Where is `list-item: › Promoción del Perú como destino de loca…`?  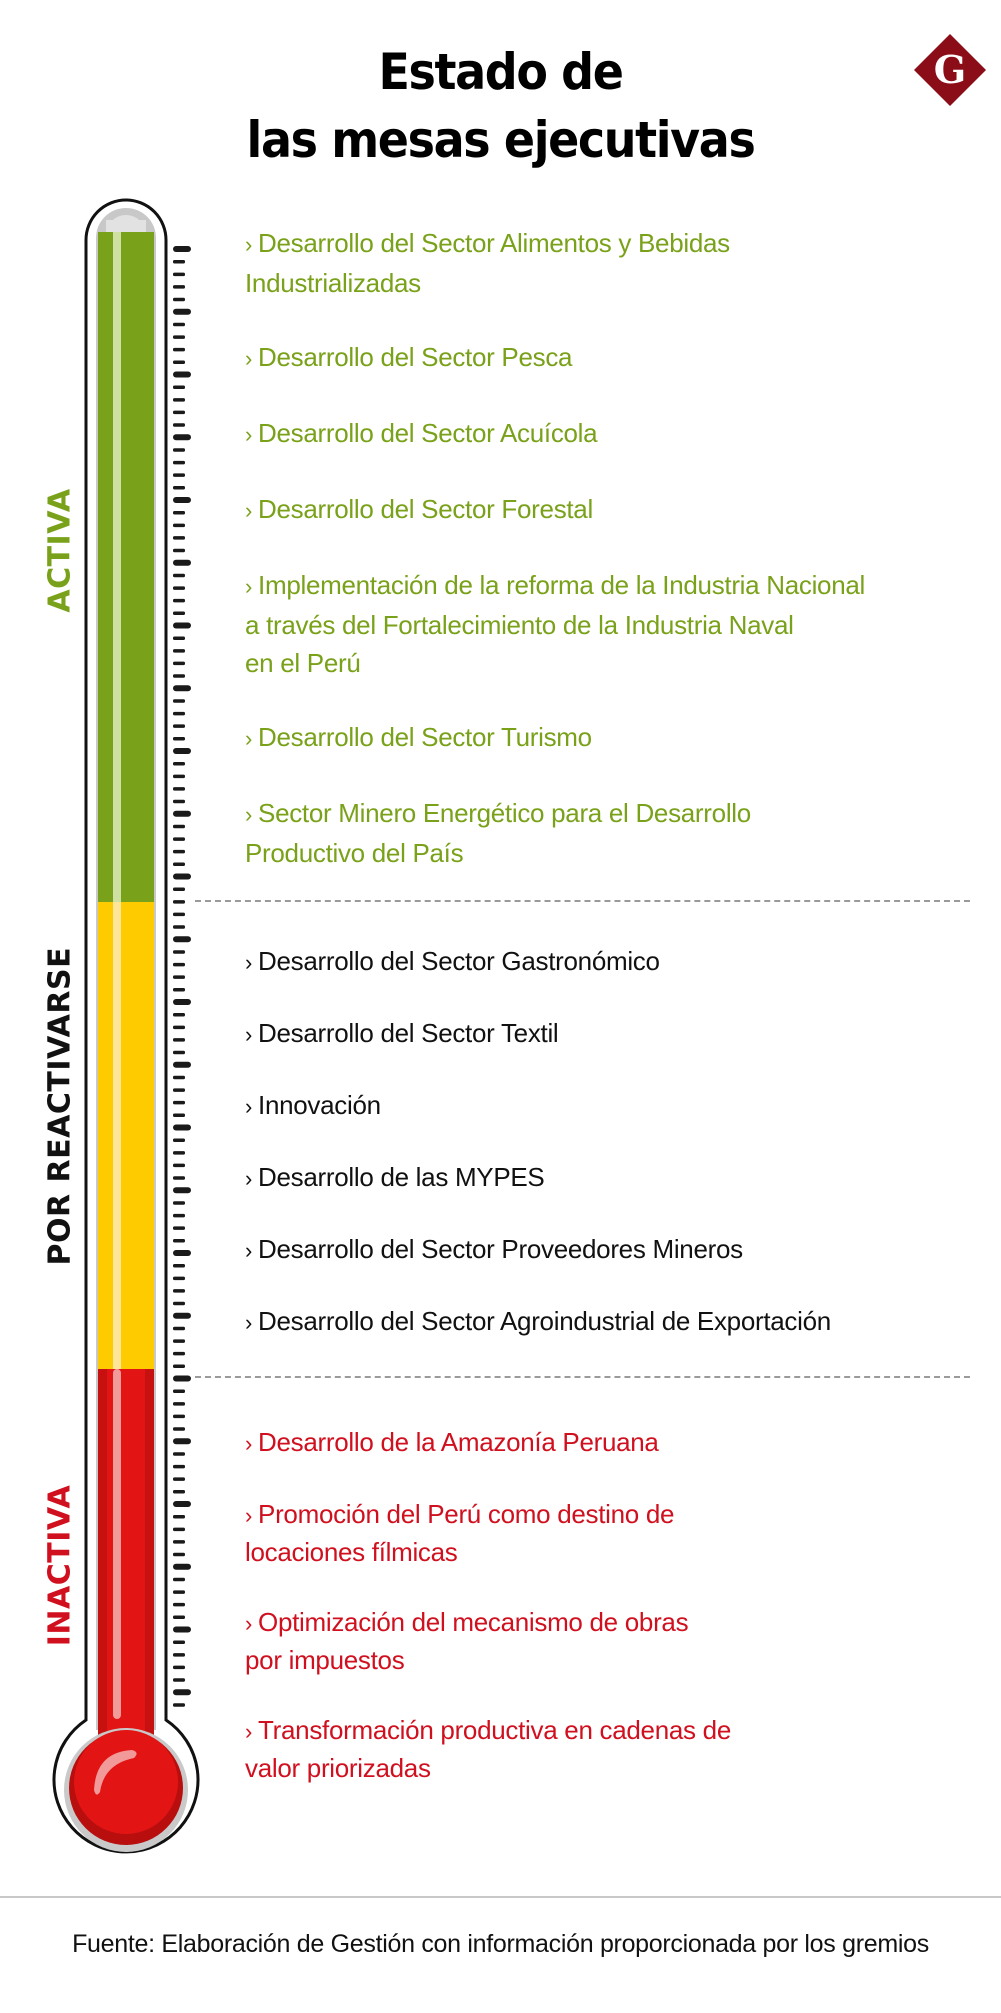 list-item: › Promoción del Perú como destino de loca… is located at coordinates (460, 1533).